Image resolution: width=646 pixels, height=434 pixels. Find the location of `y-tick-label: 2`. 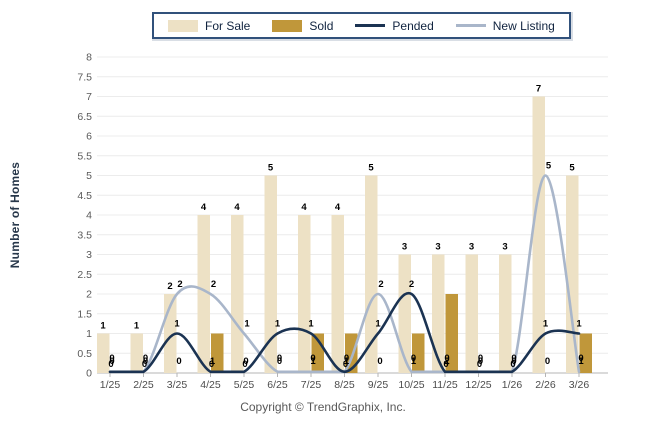

y-tick-label: 2 is located at coordinates (89, 295).